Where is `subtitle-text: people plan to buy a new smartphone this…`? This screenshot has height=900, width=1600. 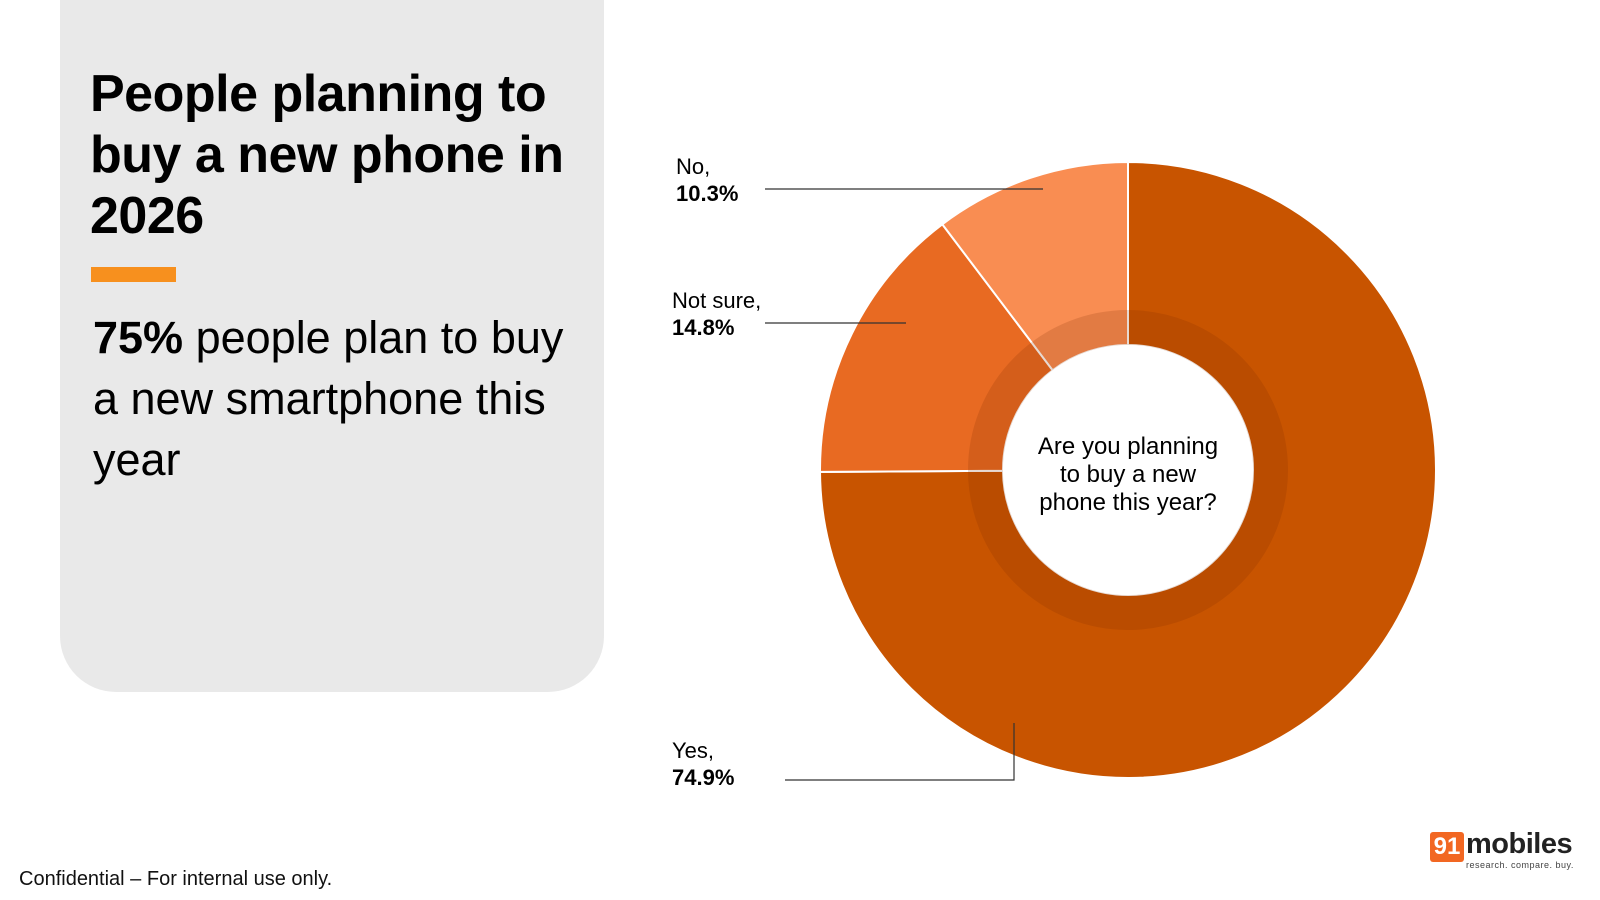 subtitle-text: people plan to buy a new smartphone this… is located at coordinates (328, 398).